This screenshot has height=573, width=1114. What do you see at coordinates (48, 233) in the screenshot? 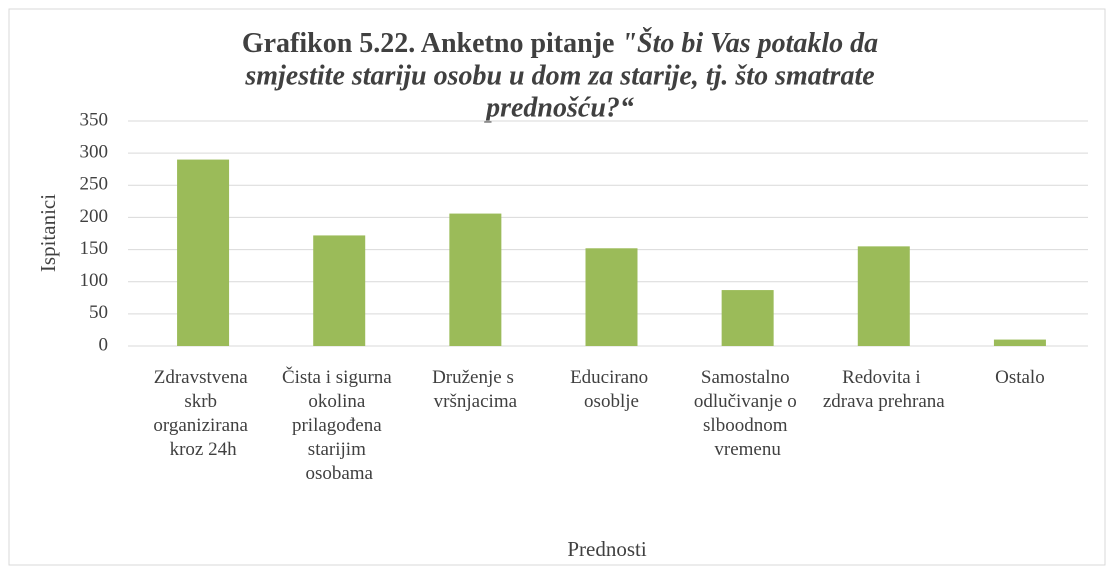
I see `y-axis-label: Ispitanici` at bounding box center [48, 233].